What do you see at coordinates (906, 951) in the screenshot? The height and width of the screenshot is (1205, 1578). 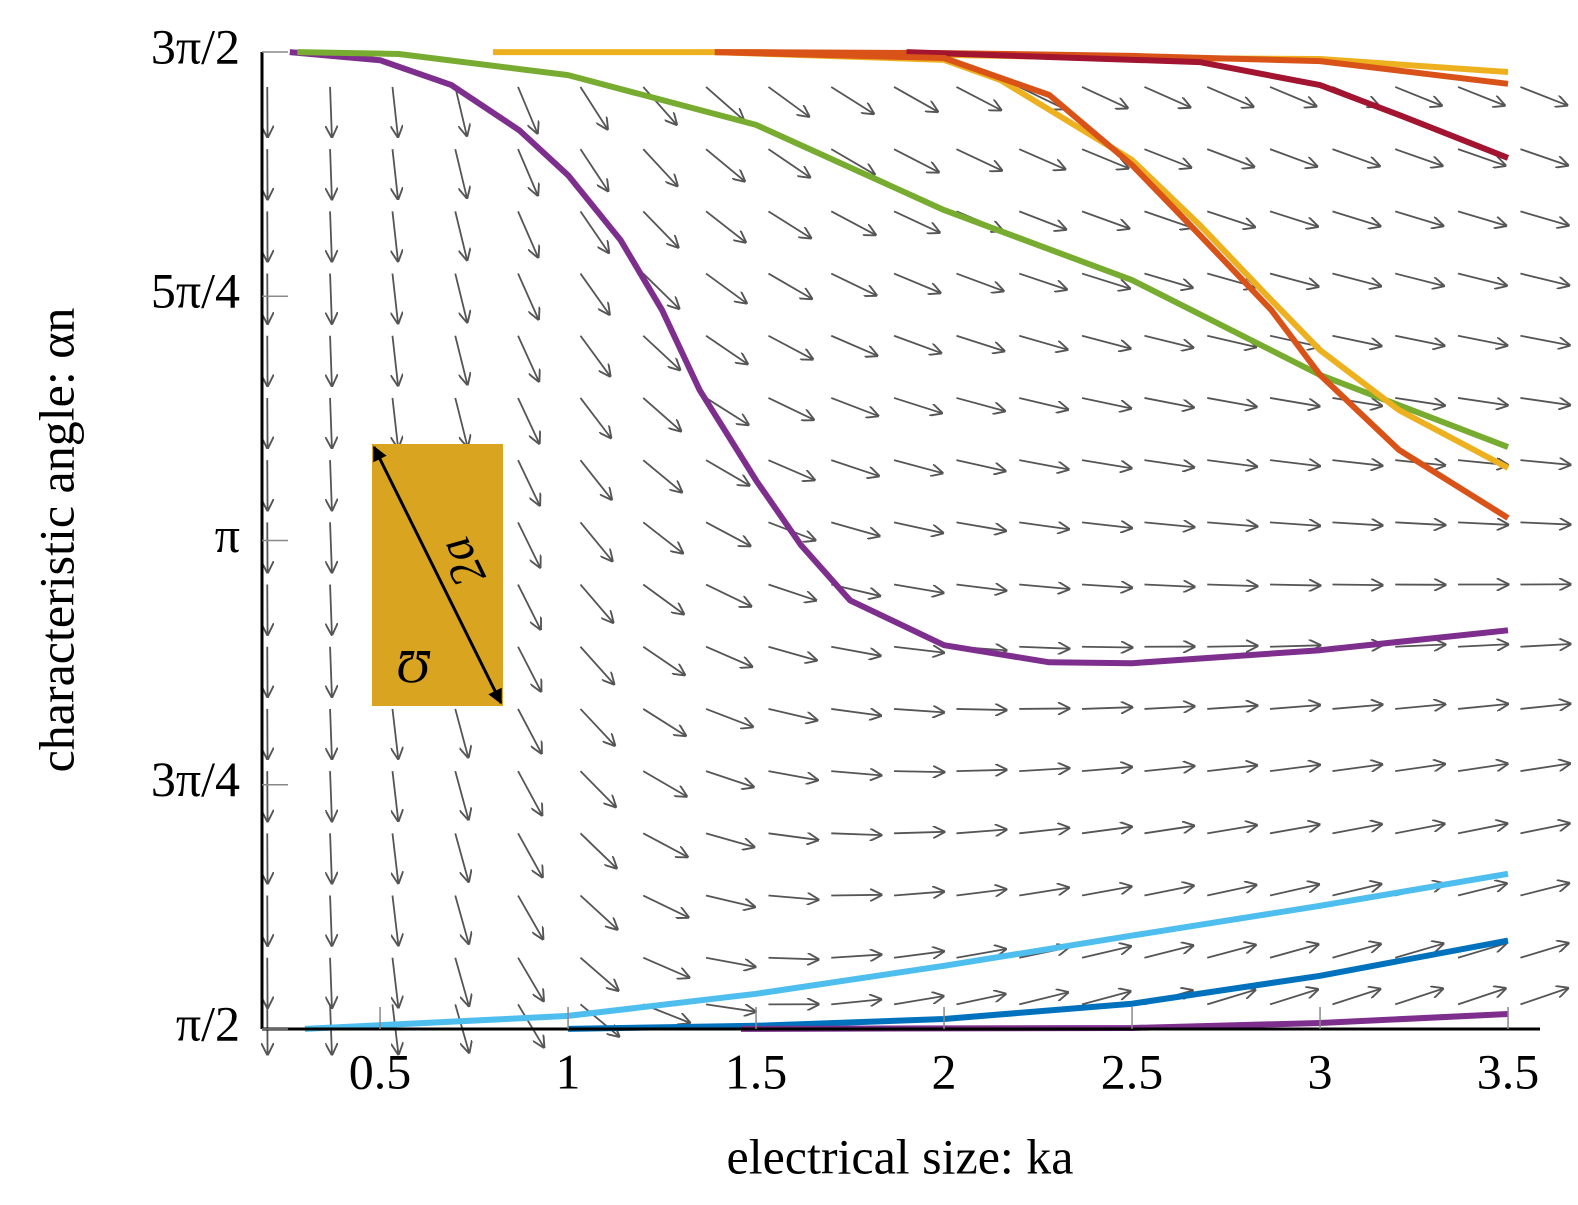 I see `curve` at bounding box center [906, 951].